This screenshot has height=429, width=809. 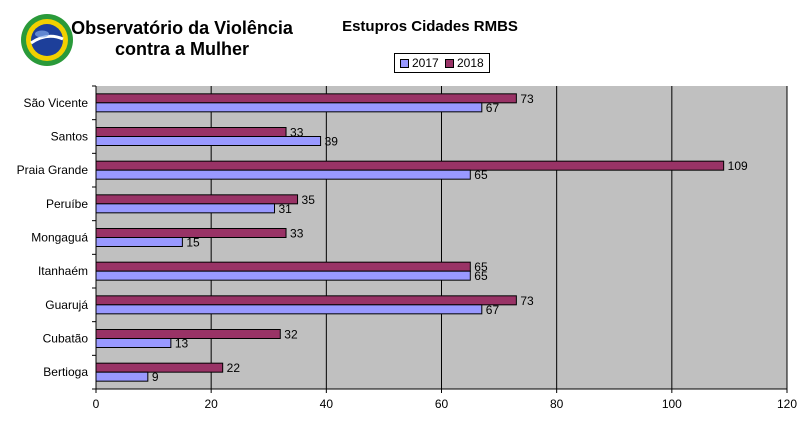 I want to click on category-label: Bertioga, so click(x=65, y=372).